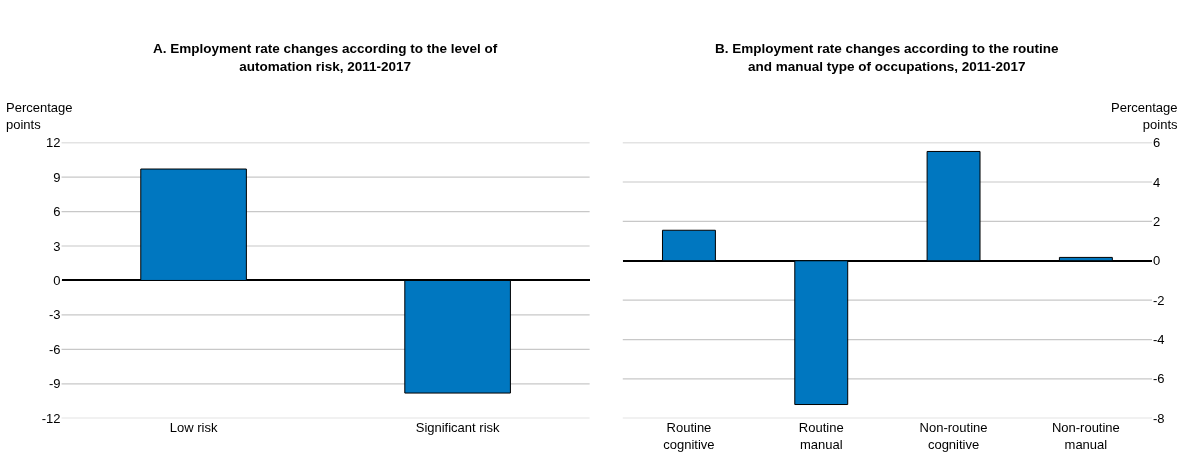 The width and height of the screenshot is (1184, 467). What do you see at coordinates (887, 57) in the screenshot?
I see `chart-title: B. Employment rate changes according to the routine and manual type of occupations, 2011-2017` at bounding box center [887, 57].